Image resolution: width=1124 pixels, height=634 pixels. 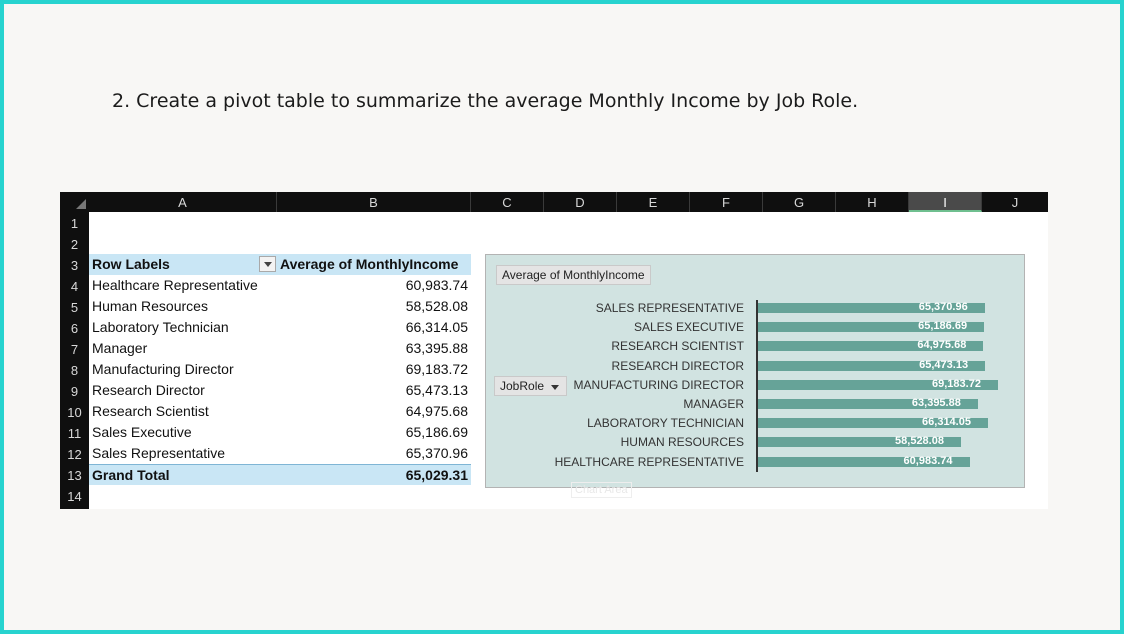 What do you see at coordinates (175, 285) in the screenshot?
I see `pivot-row-label: Healthcare Representative` at bounding box center [175, 285].